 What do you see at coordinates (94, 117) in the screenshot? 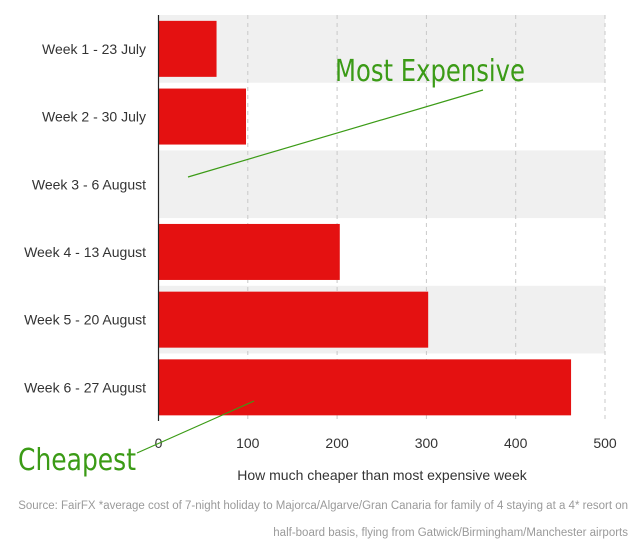
I see `category-label: Week 2 - 30 July` at bounding box center [94, 117].